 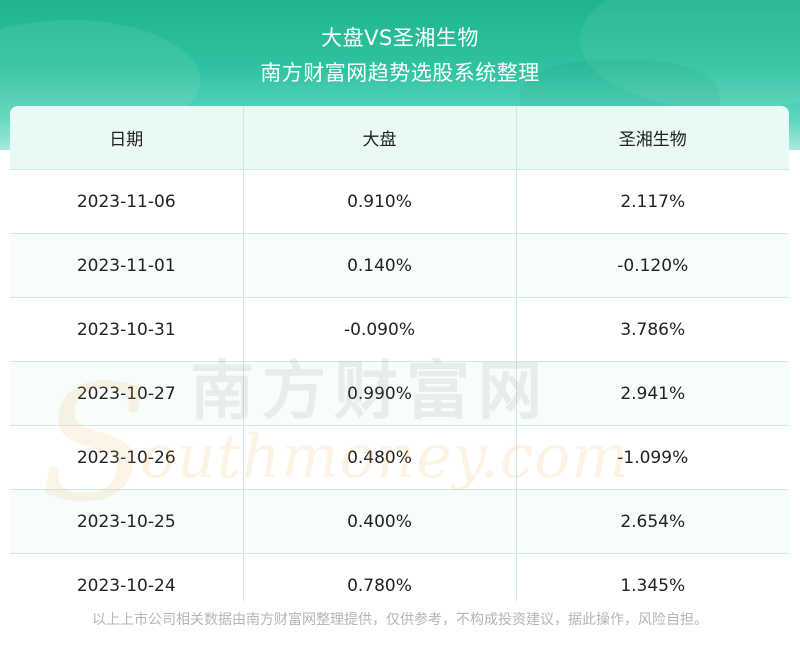 What do you see at coordinates (652, 138) in the screenshot?
I see `column-header-stock: 圣湘生物` at bounding box center [652, 138].